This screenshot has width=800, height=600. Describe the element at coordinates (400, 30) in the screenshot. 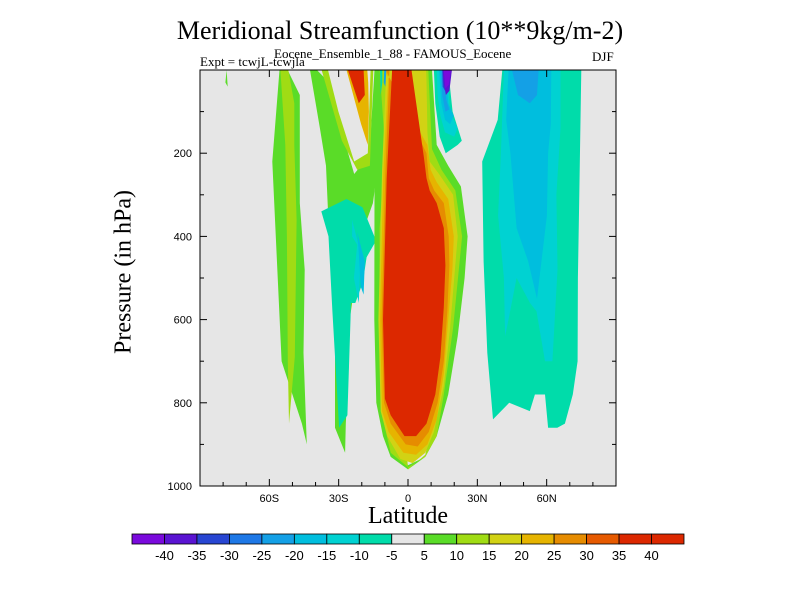

I see `chart-title: Meridional Streamfunction (10**9kg/m-2)` at that location.